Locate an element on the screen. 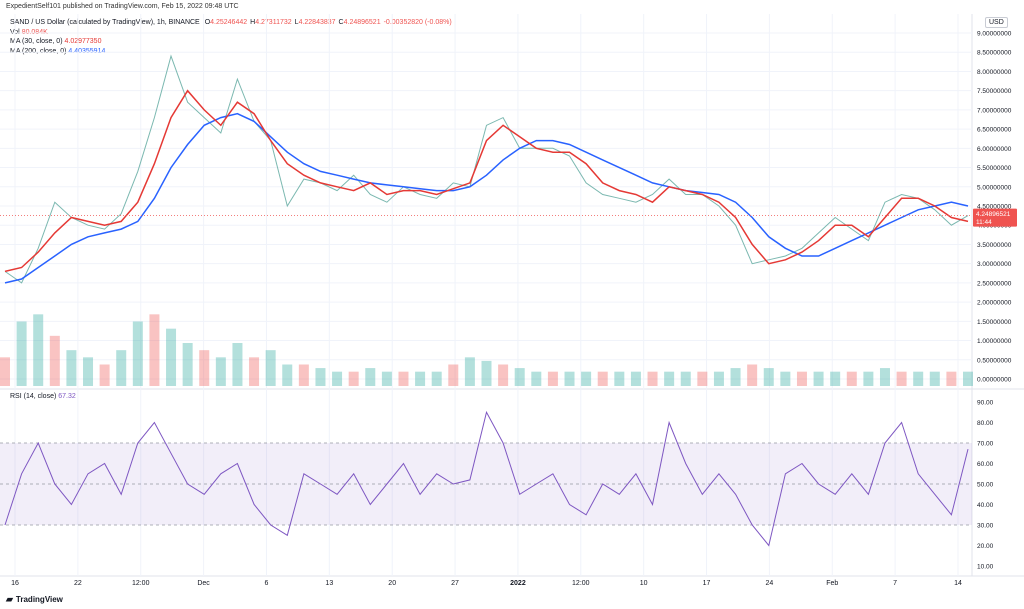  time-tick-label: 24 is located at coordinates (770, 583).